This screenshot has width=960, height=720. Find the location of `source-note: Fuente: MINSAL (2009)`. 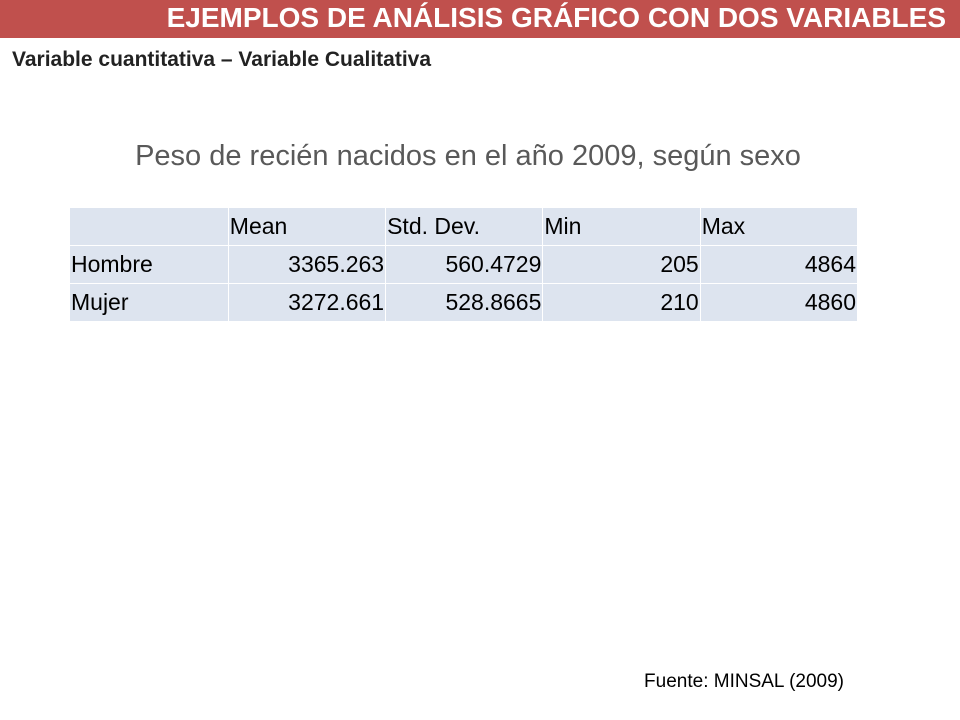

source-note: Fuente: MINSAL (2009) is located at coordinates (744, 681).